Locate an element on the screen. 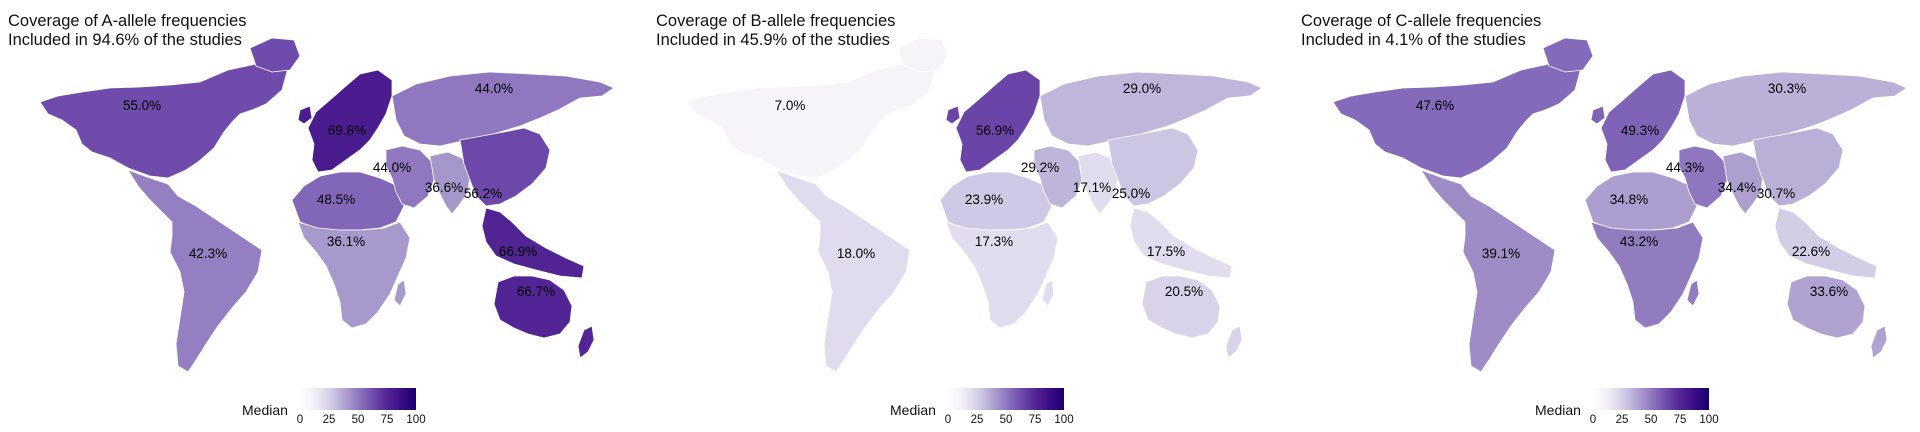 This screenshot has width=1920, height=432. region-value-label: 47.6% is located at coordinates (1435, 105).